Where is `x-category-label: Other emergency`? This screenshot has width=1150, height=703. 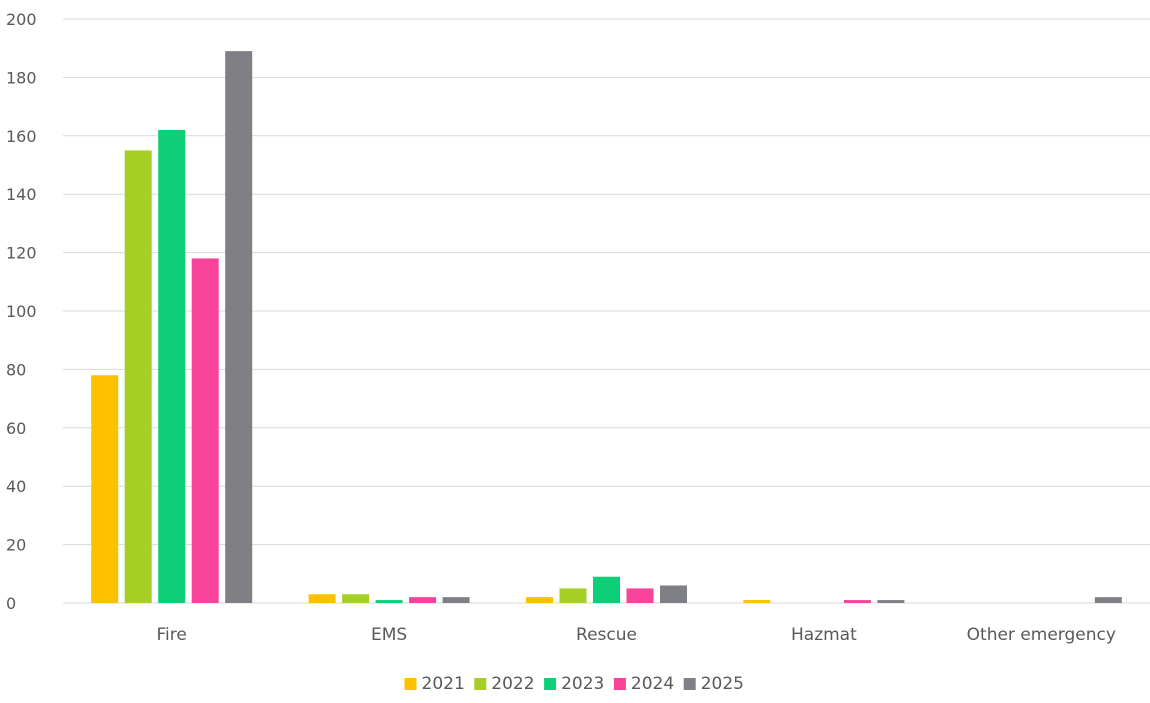
x-category-label: Other emergency is located at coordinates (1041, 635).